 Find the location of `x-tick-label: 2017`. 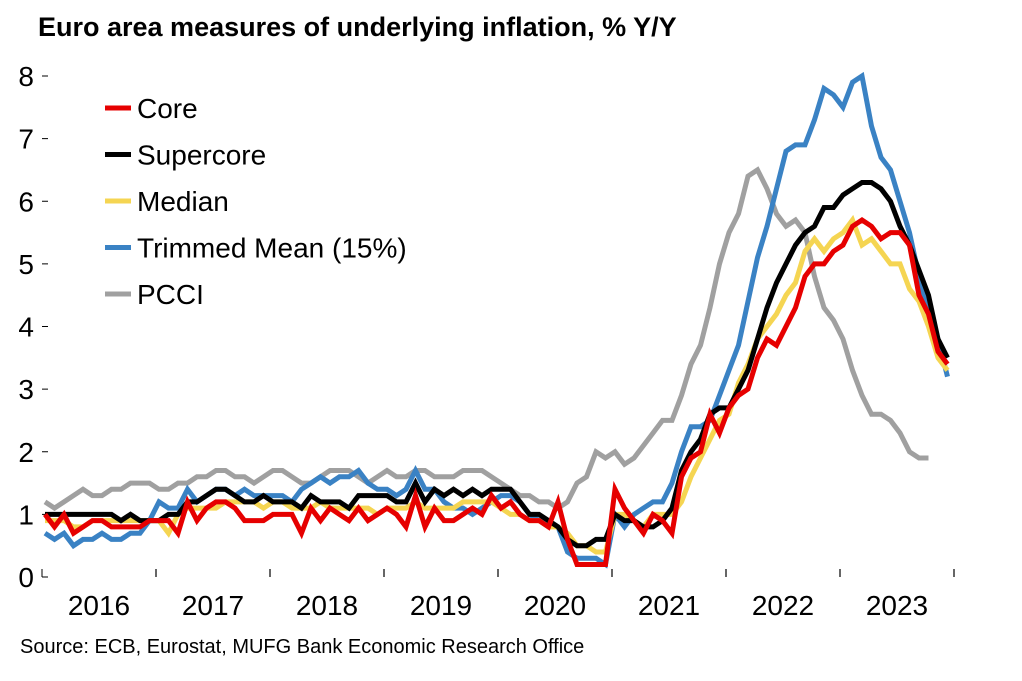

x-tick-label: 2017 is located at coordinates (213, 605).